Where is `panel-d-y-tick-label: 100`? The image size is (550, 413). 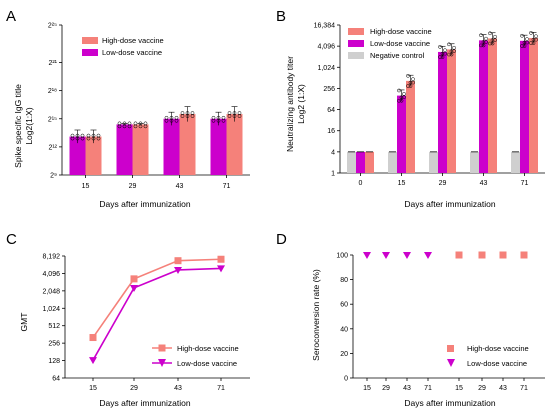 panel-d-y-tick-label: 100 is located at coordinates (342, 256).